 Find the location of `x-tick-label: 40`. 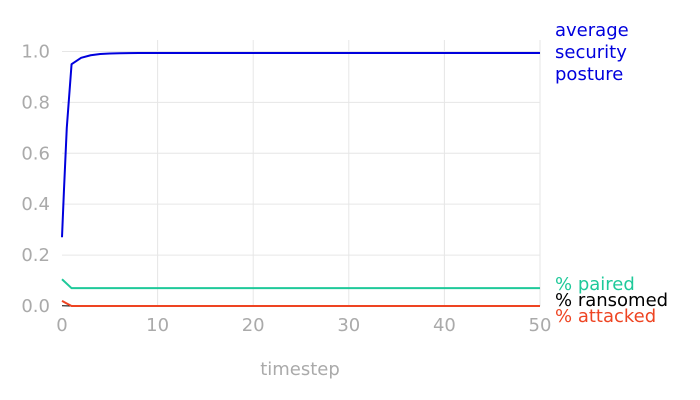

x-tick-label: 40 is located at coordinates (444, 325).